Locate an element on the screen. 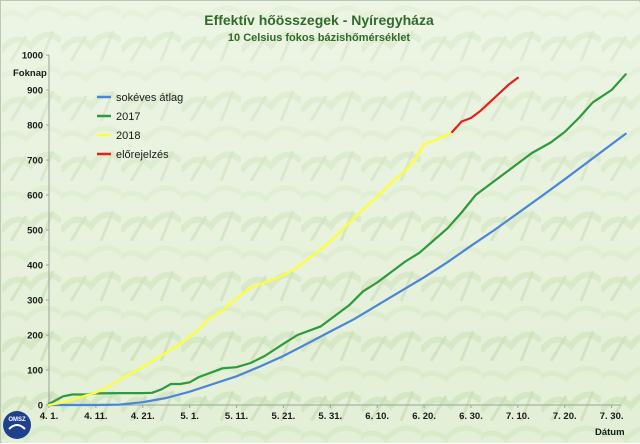 The image size is (640, 444). y-tick-label: 100 is located at coordinates (35, 371).